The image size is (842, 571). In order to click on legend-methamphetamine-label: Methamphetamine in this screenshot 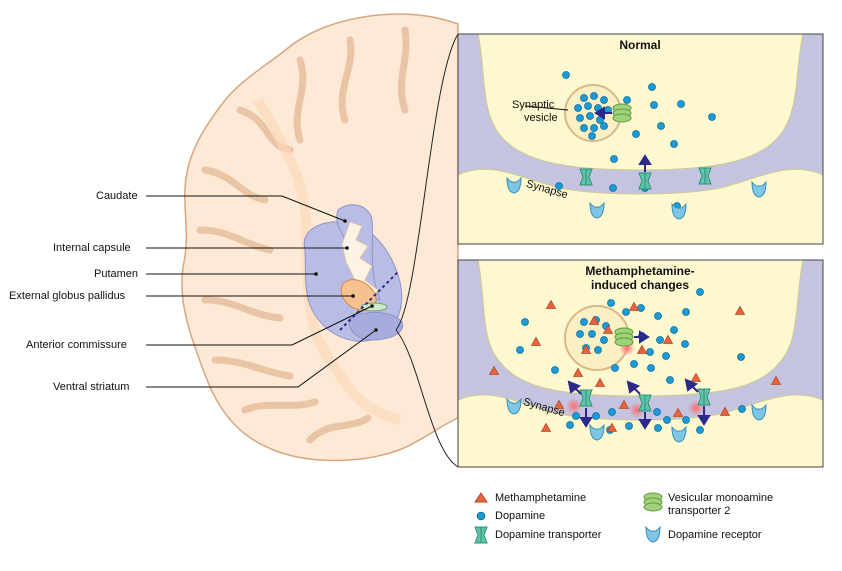, I will do `click(541, 498)`.